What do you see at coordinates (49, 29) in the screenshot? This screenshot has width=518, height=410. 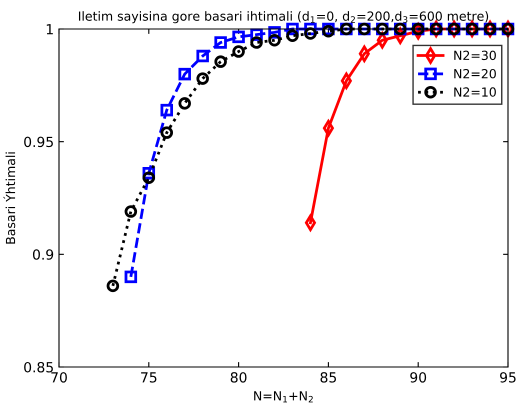 I see `y-tick-label: 1` at bounding box center [49, 29].